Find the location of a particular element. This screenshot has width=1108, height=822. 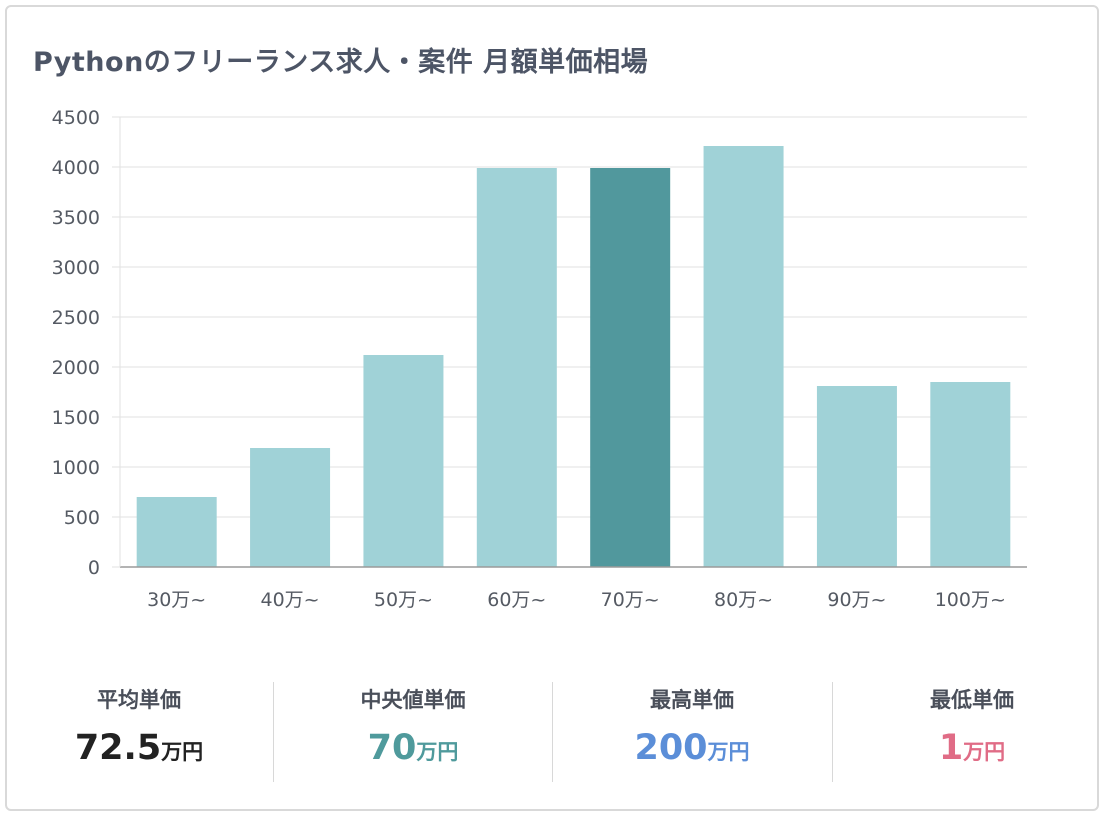

stat-max-number: 200 is located at coordinates (671, 748).